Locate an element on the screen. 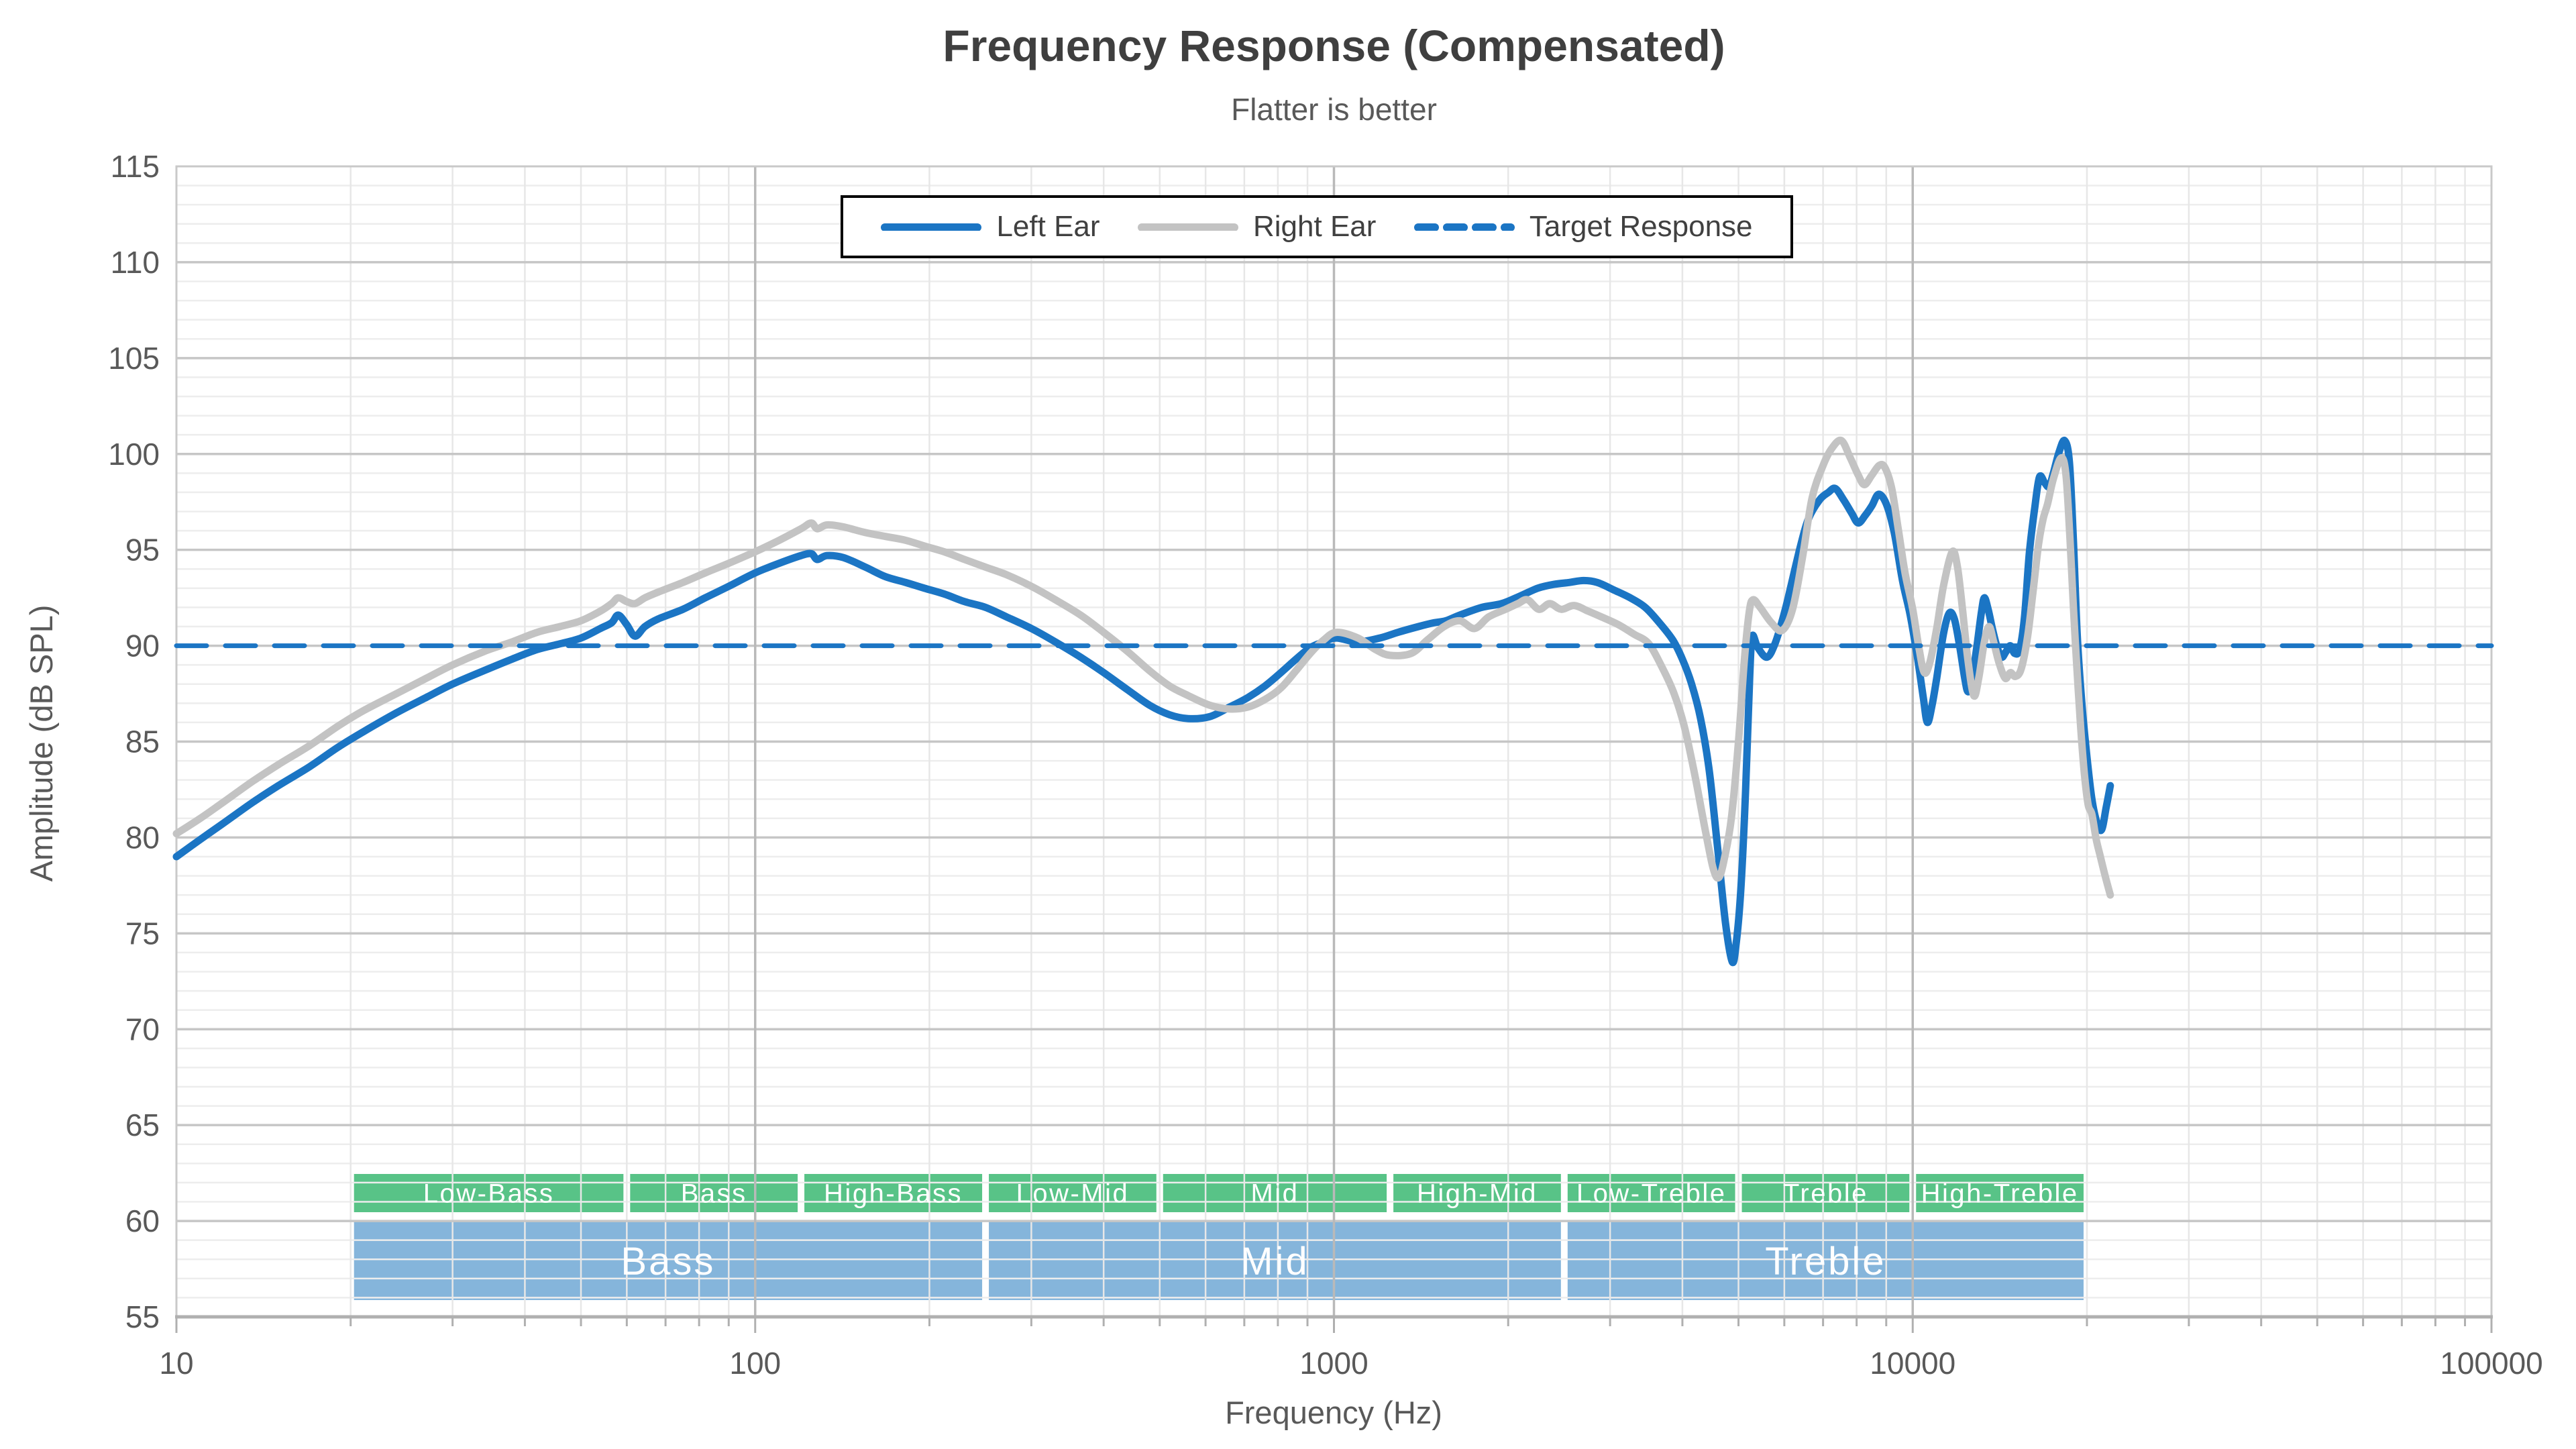 The image size is (2576, 1449). y-tick-label: 85 is located at coordinates (142, 741).